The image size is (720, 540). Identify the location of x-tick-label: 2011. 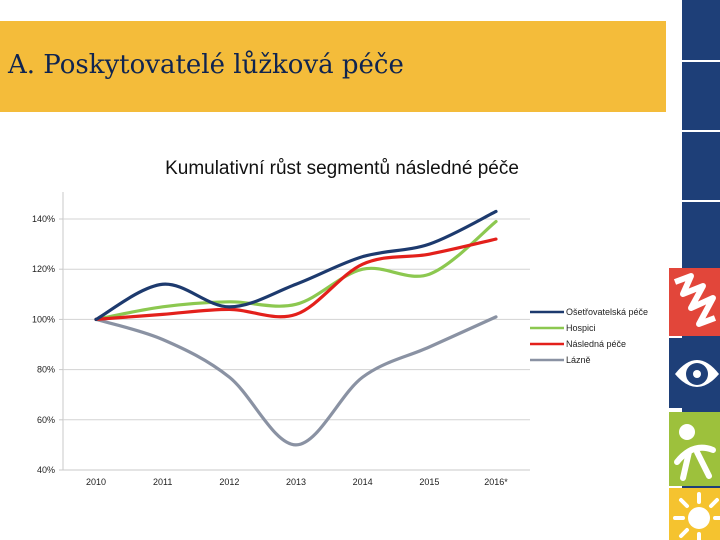
(162, 482).